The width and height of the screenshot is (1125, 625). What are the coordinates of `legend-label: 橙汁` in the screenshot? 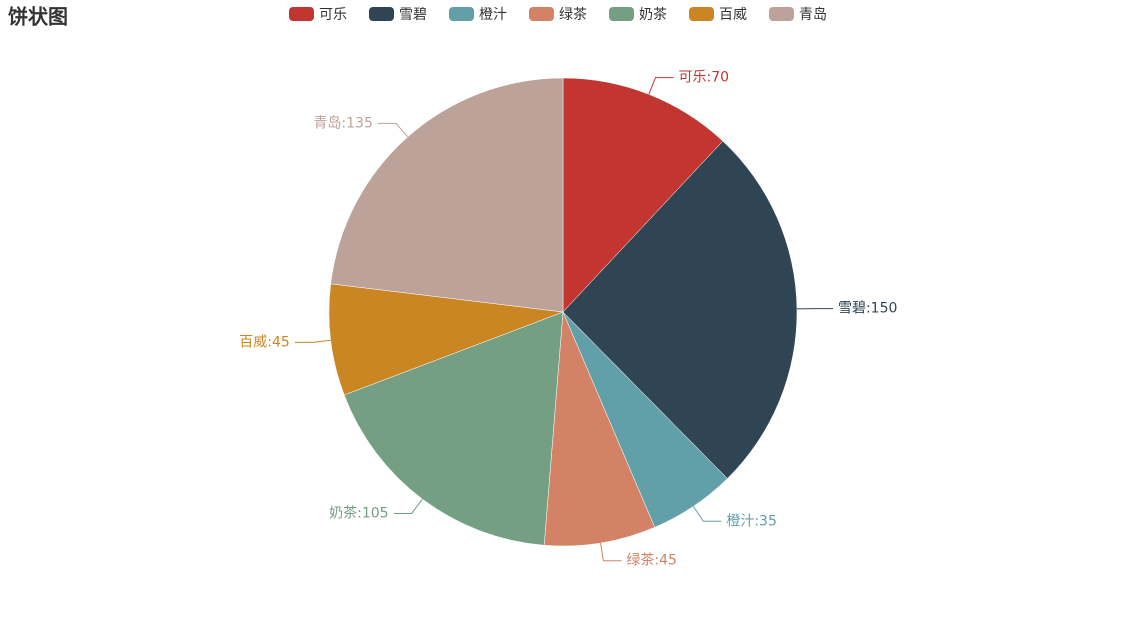 It's located at (493, 15).